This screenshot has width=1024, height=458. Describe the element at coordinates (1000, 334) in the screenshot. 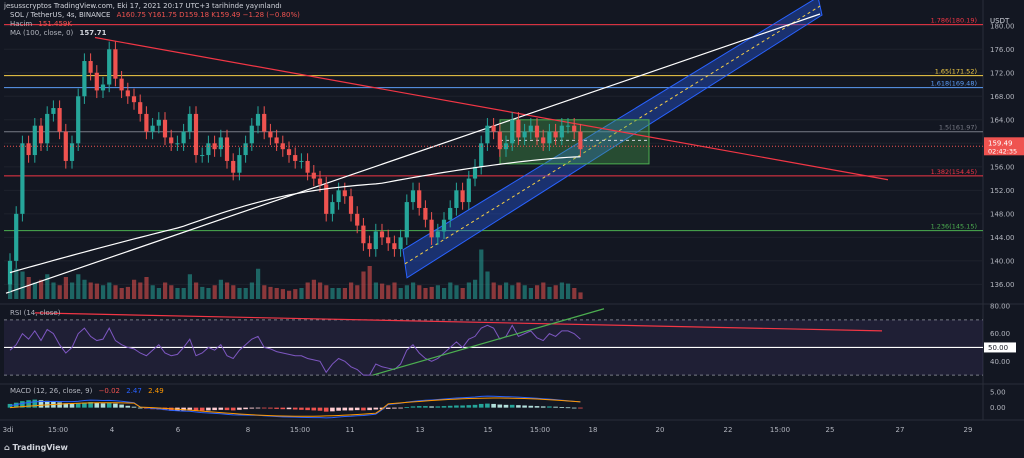

I see `rsi-tick-label: 60.00` at that location.